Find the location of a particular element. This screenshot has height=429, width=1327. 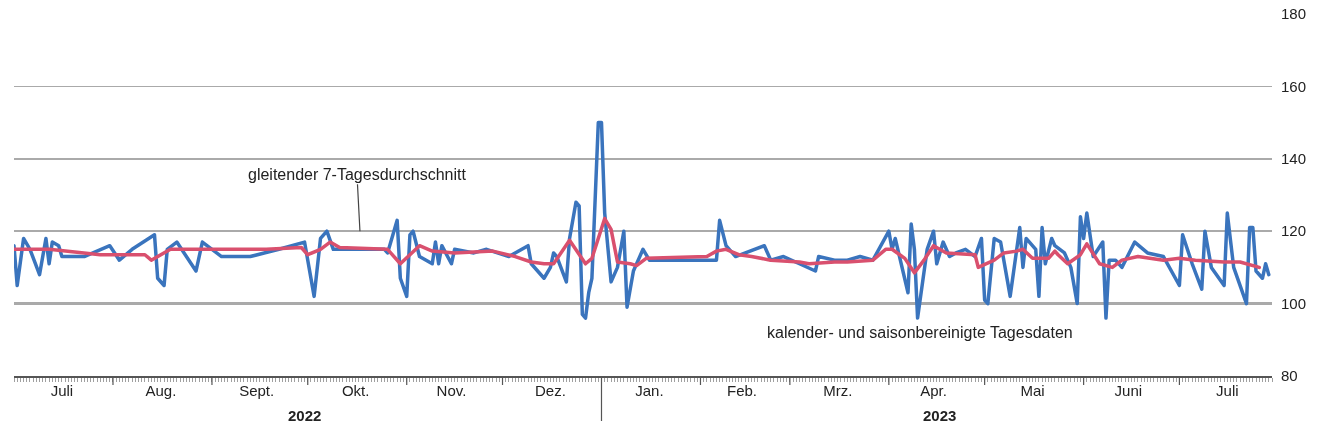

series-label: kalender- und saisonbereinigte Tagesdaten is located at coordinates (920, 332).